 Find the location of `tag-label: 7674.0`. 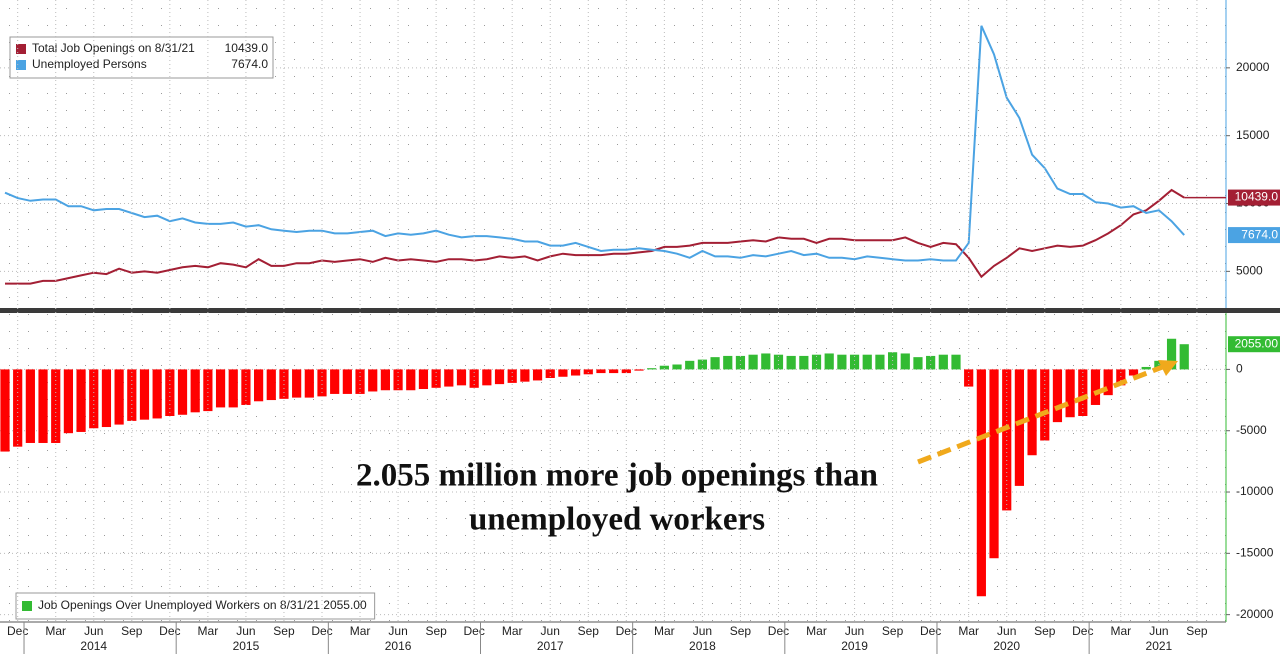

tag-label: 7674.0 is located at coordinates (1259, 234).